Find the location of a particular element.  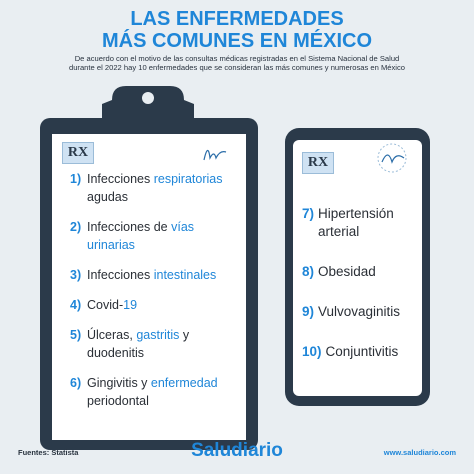

list-item: 6) Gingivitis y enfermedad periodontal is located at coordinates (155, 392).